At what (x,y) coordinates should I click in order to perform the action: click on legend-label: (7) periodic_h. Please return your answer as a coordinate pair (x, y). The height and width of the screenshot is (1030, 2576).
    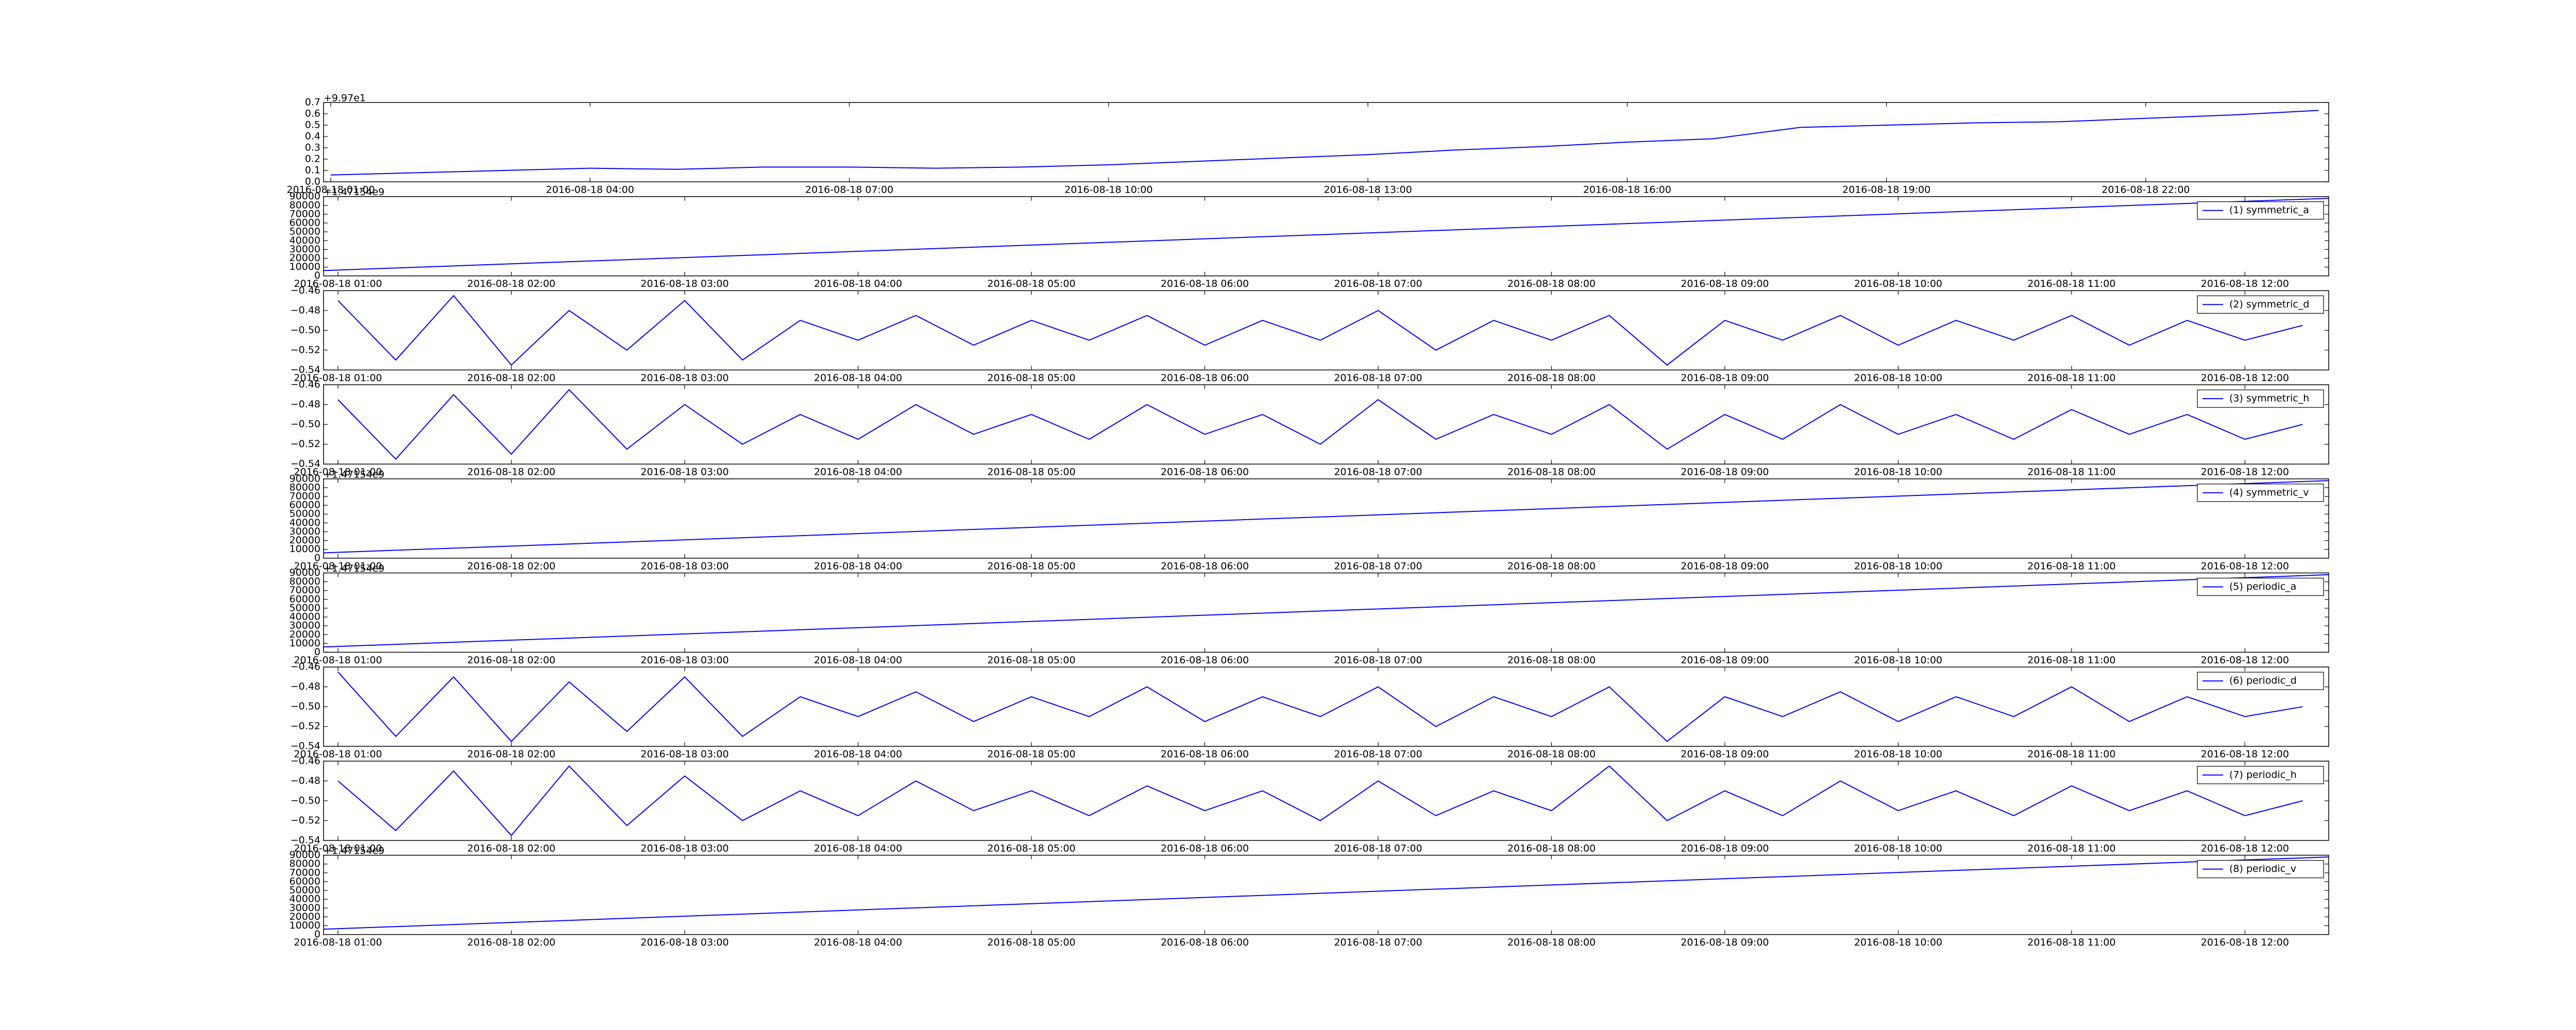
    Looking at the image, I should click on (2263, 774).